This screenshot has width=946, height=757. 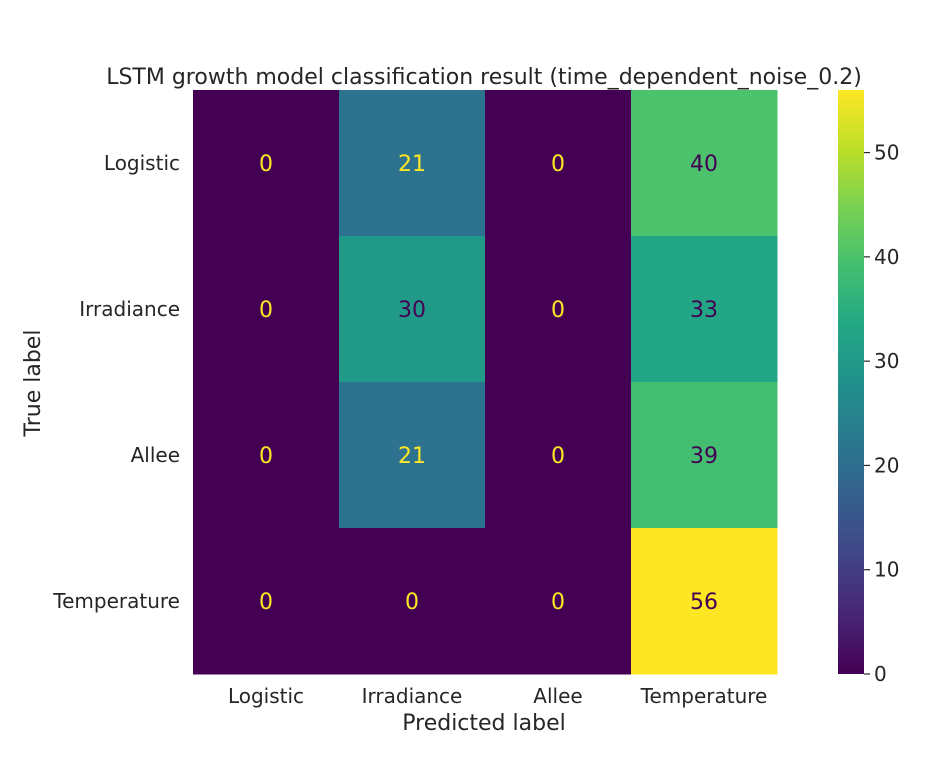 I want to click on y-tick-label: Irradiance, so click(x=129, y=309).